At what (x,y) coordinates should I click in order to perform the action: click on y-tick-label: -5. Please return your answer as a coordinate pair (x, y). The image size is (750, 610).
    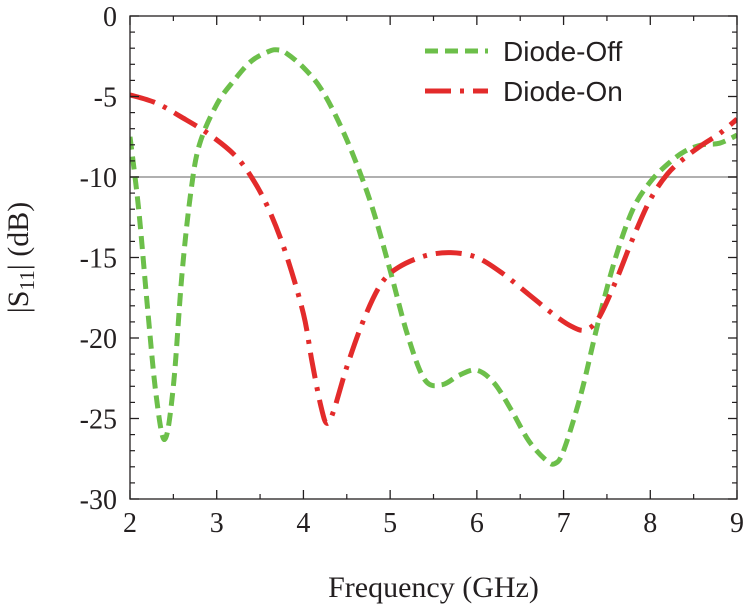
    Looking at the image, I should click on (105, 98).